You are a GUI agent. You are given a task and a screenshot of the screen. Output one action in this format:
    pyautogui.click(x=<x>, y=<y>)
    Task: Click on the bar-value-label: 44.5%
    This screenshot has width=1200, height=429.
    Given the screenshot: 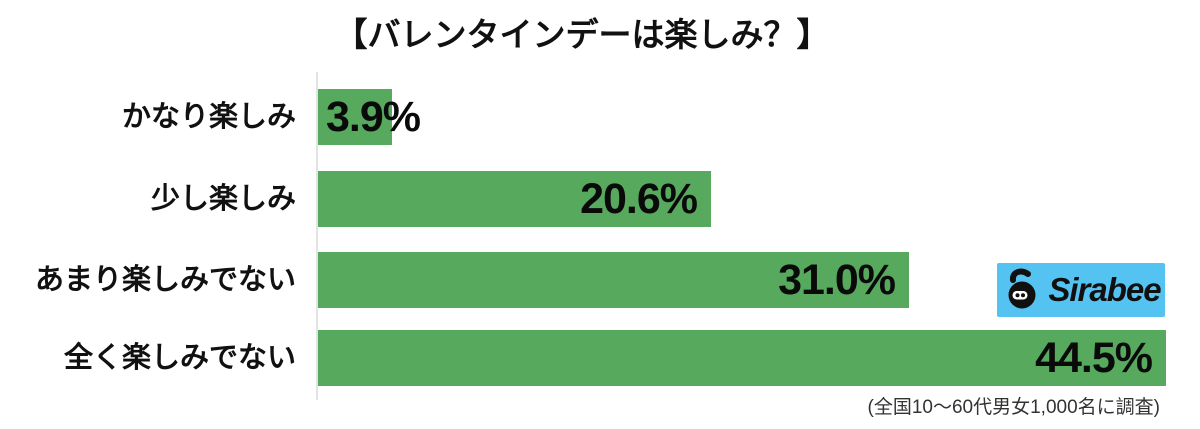 What is the action you would take?
    pyautogui.click(x=1094, y=358)
    